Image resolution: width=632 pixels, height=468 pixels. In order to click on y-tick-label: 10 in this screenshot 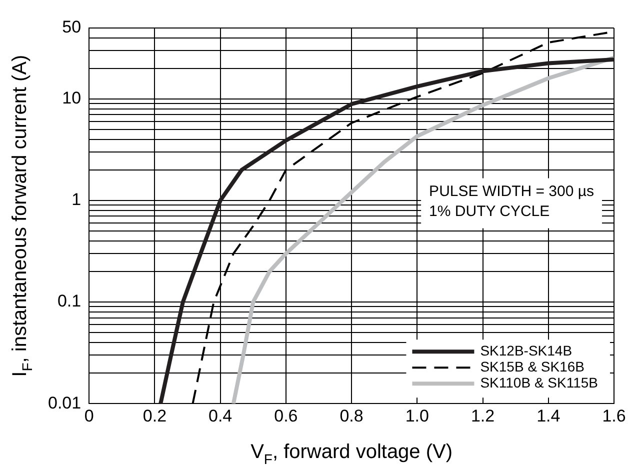, I will do `click(72, 98)`.